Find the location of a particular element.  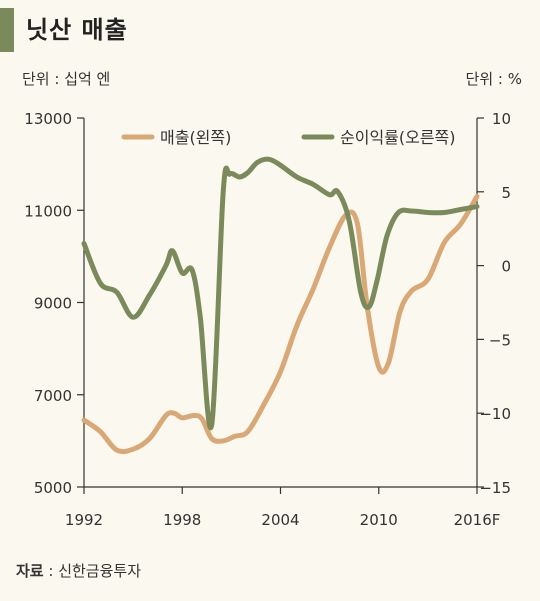

y-right-tick-label: 0 is located at coordinates (506, 267).